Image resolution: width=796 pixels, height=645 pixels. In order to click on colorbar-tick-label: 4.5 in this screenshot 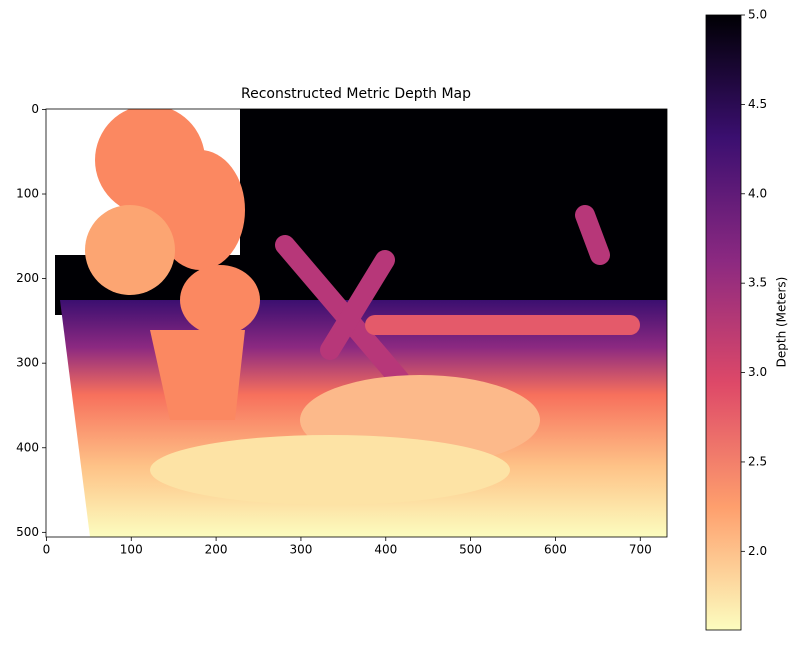, I will do `click(757, 104)`.